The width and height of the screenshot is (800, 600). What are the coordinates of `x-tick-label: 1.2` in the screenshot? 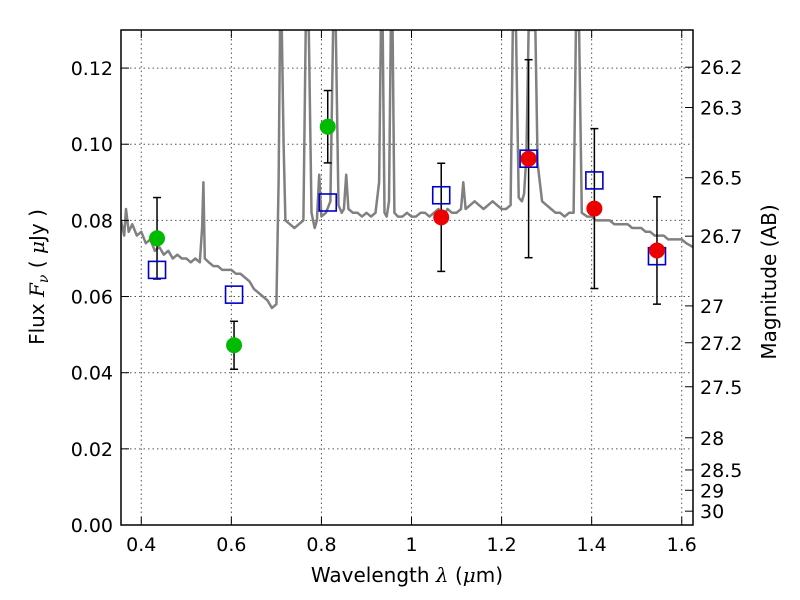 It's located at (501, 545).